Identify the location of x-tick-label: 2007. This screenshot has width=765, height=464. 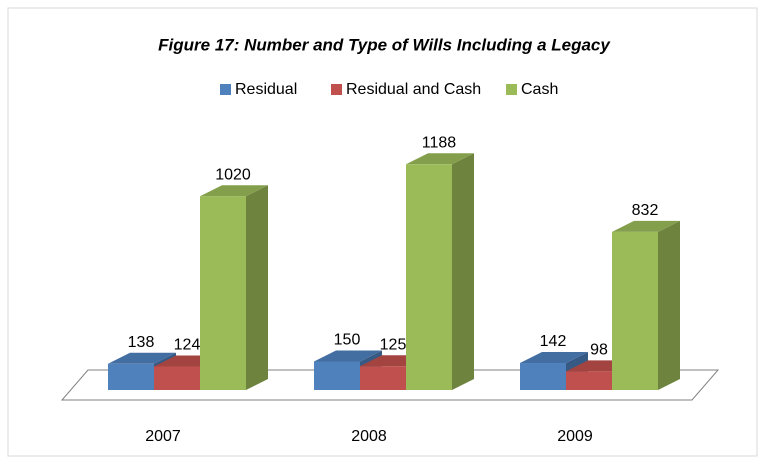
(163, 436).